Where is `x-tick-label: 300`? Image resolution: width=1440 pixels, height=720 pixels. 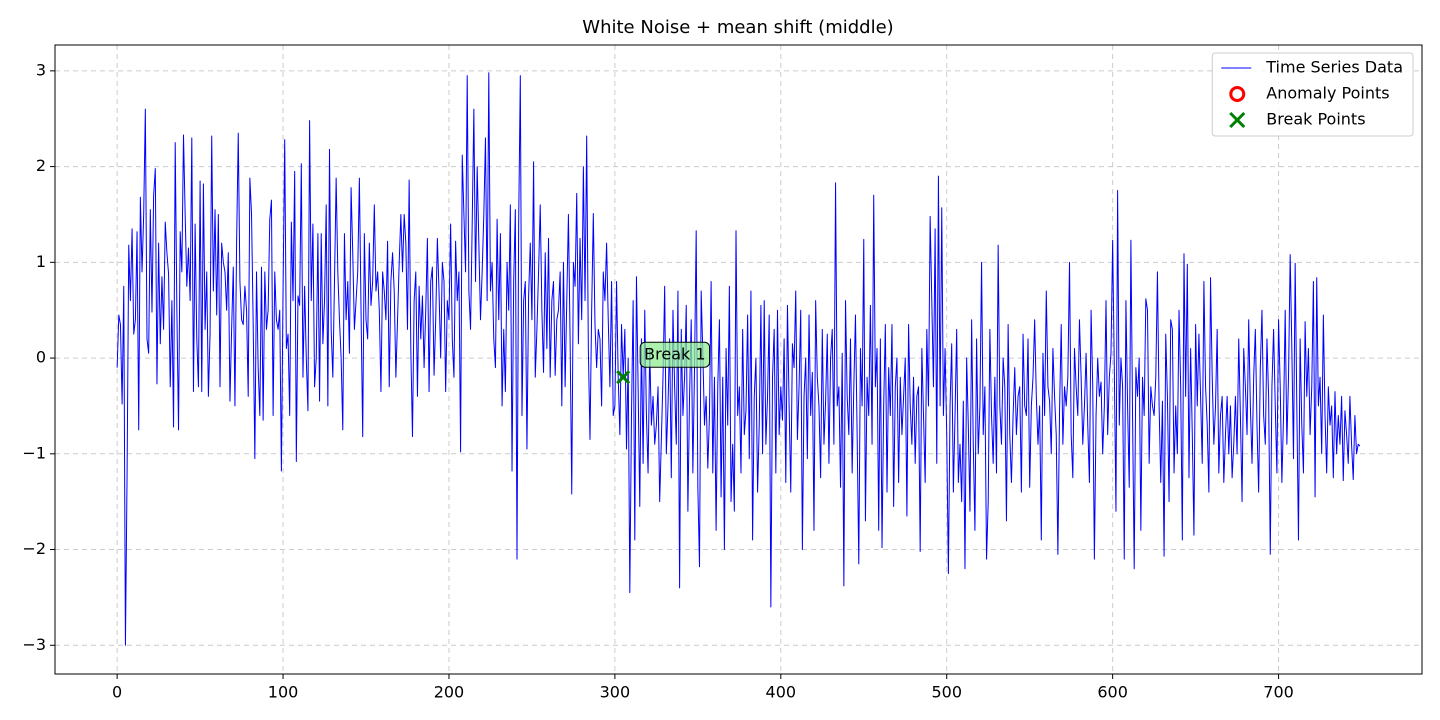
x-tick-label: 300 is located at coordinates (615, 692).